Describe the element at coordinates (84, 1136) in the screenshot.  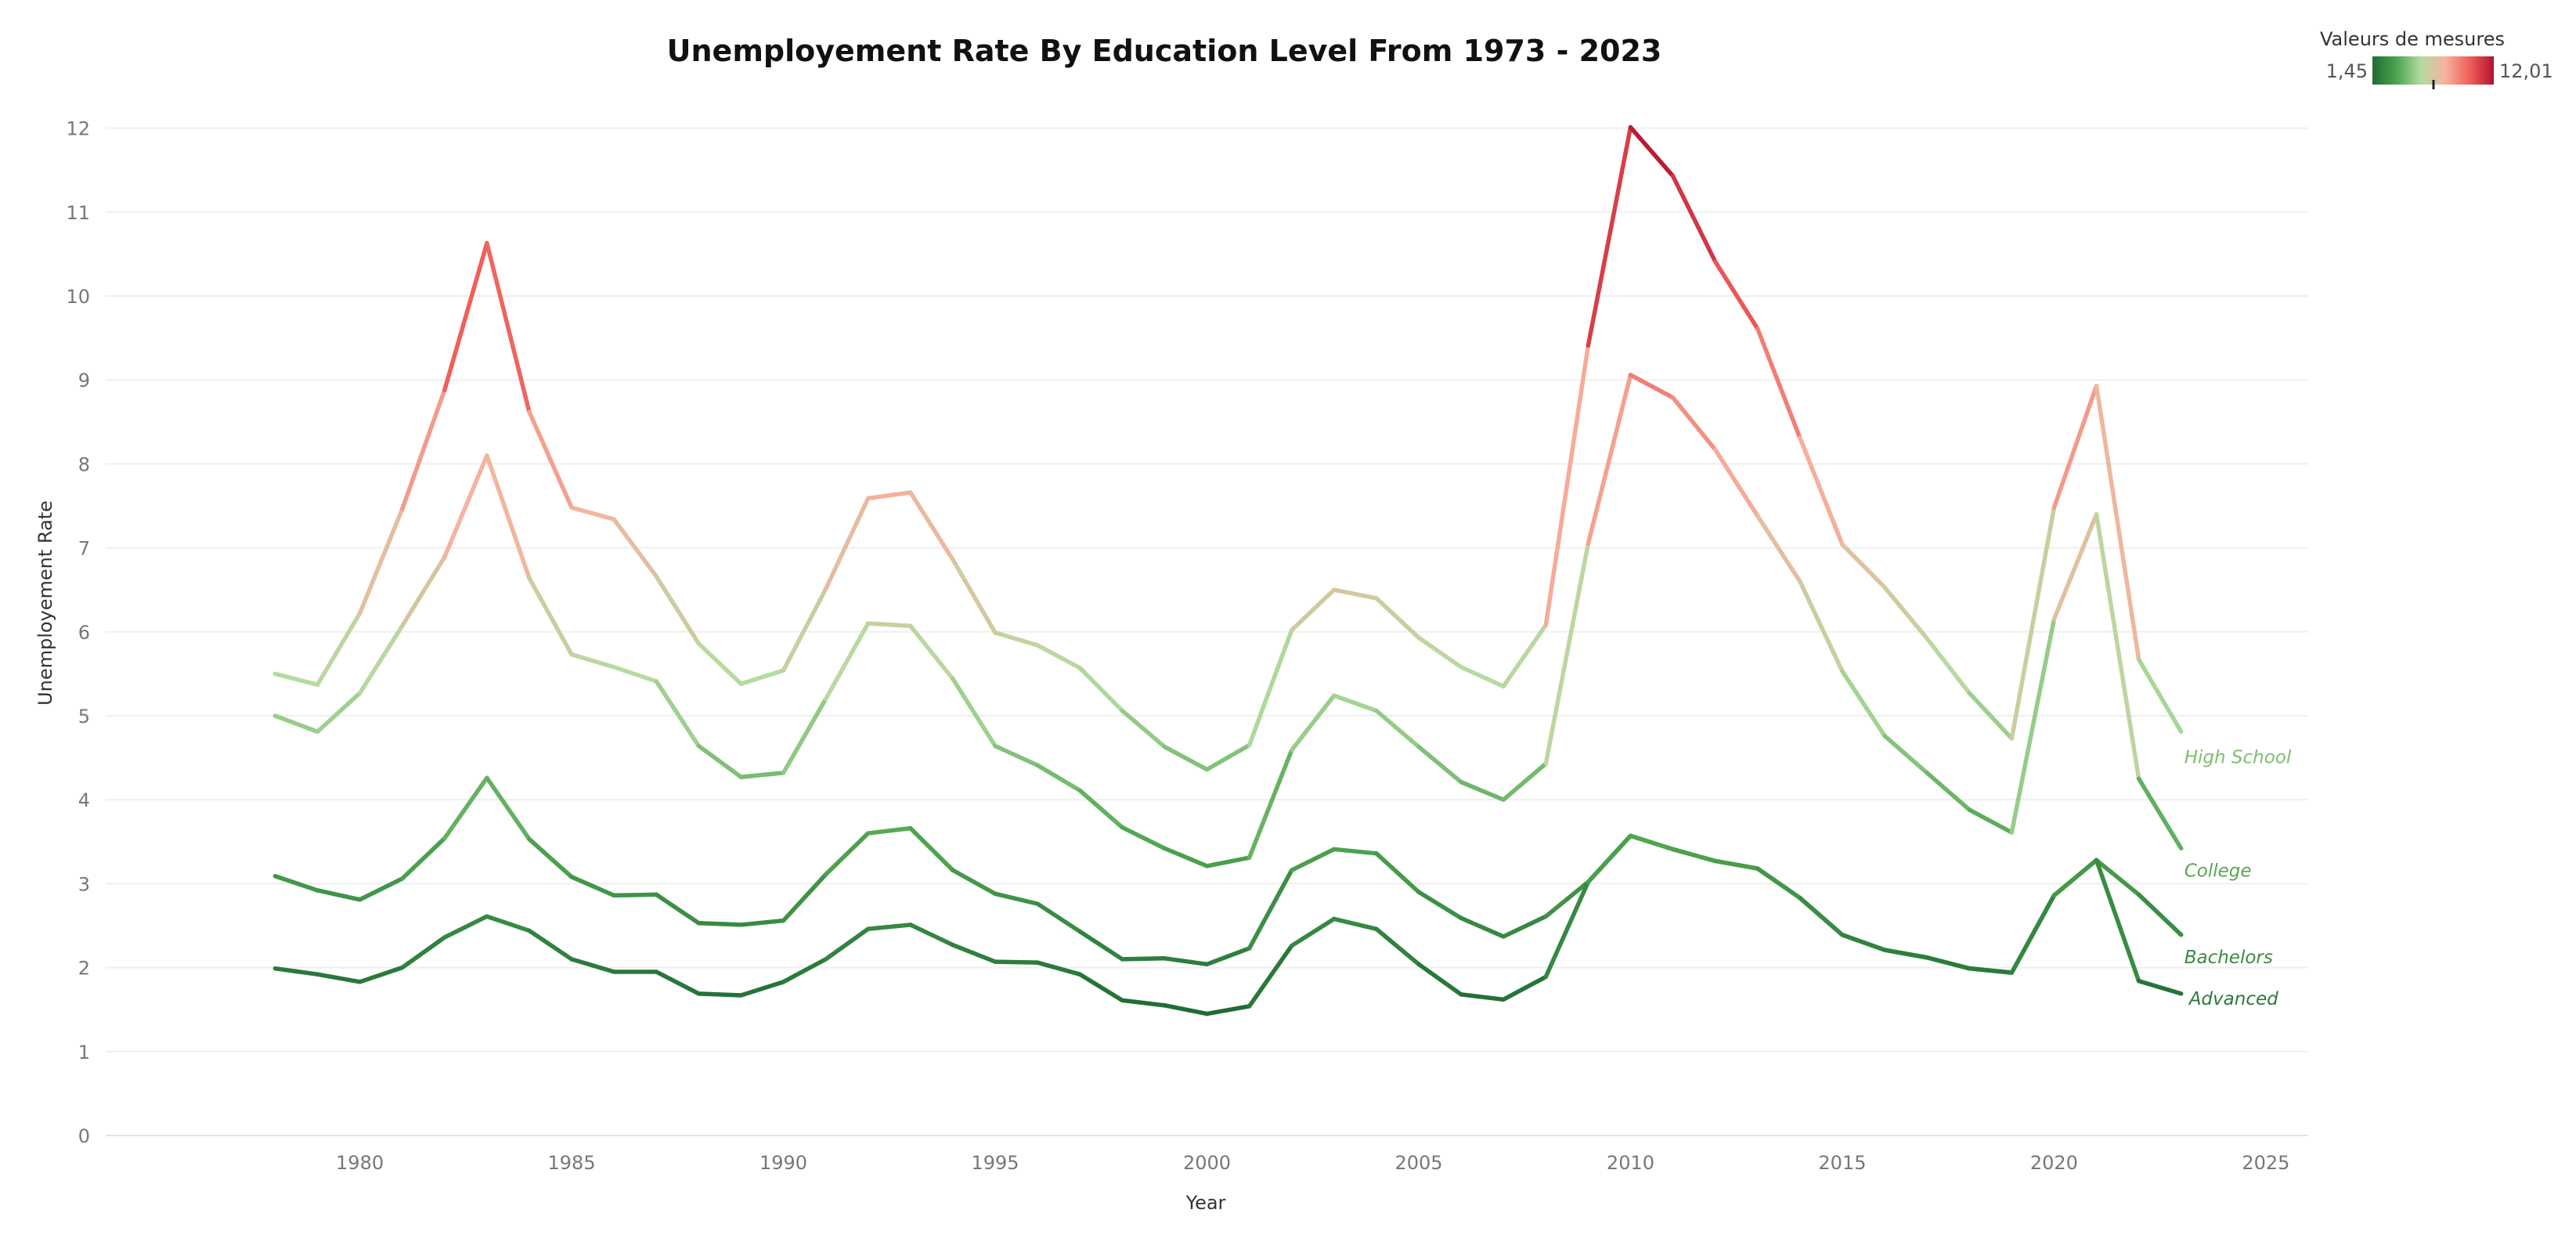
I see `y-tick-label: 0` at that location.